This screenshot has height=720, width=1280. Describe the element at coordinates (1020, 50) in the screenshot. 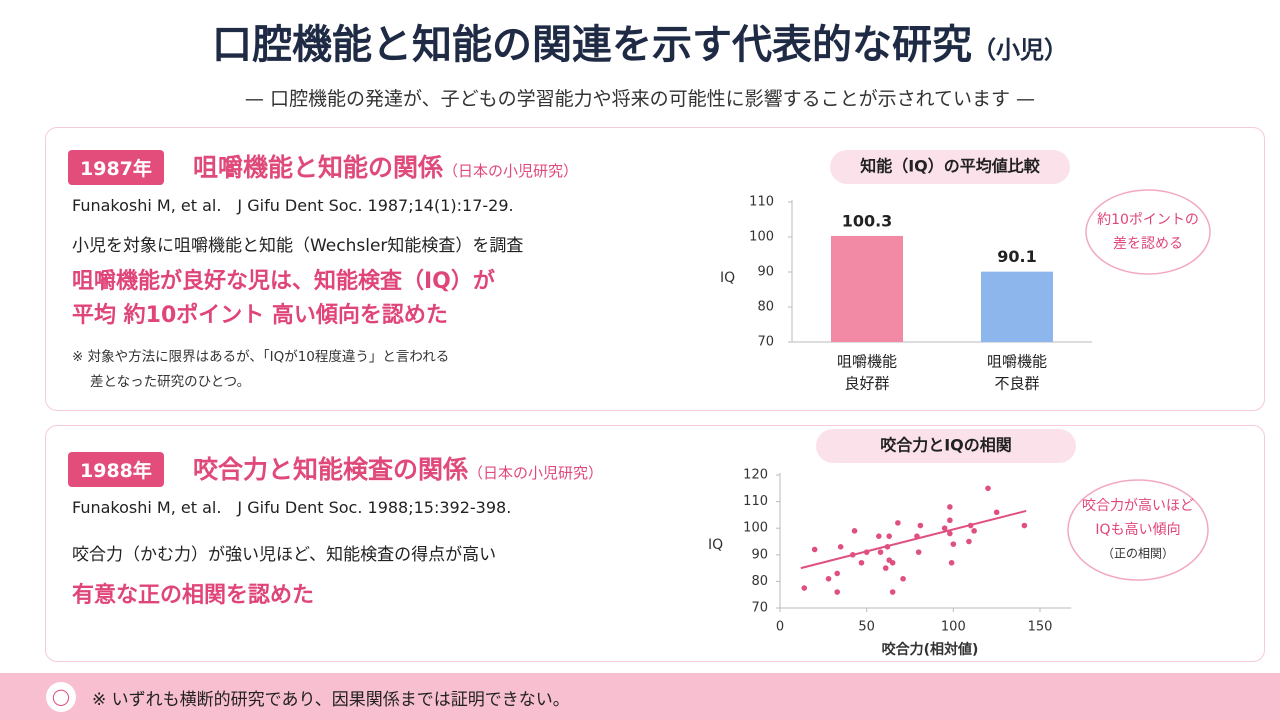

I see `title-suffix: （小児）` at that location.